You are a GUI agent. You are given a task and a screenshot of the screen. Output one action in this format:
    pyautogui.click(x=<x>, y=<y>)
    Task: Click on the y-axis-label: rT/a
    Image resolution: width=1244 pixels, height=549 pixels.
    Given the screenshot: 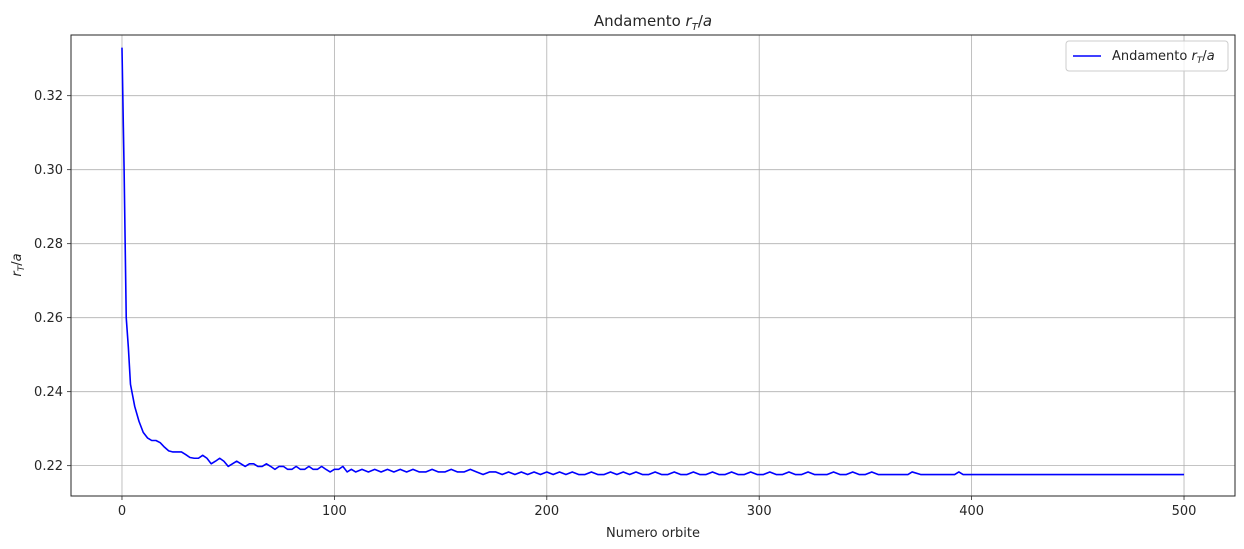 What is the action you would take?
    pyautogui.click(x=18, y=264)
    